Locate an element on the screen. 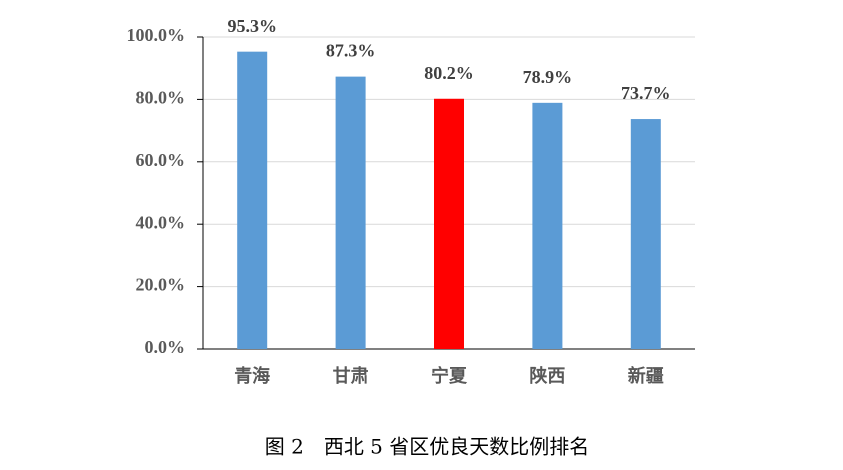 Image resolution: width=843 pixels, height=470 pixels. y-tick-label: 80.0% is located at coordinates (161, 98).